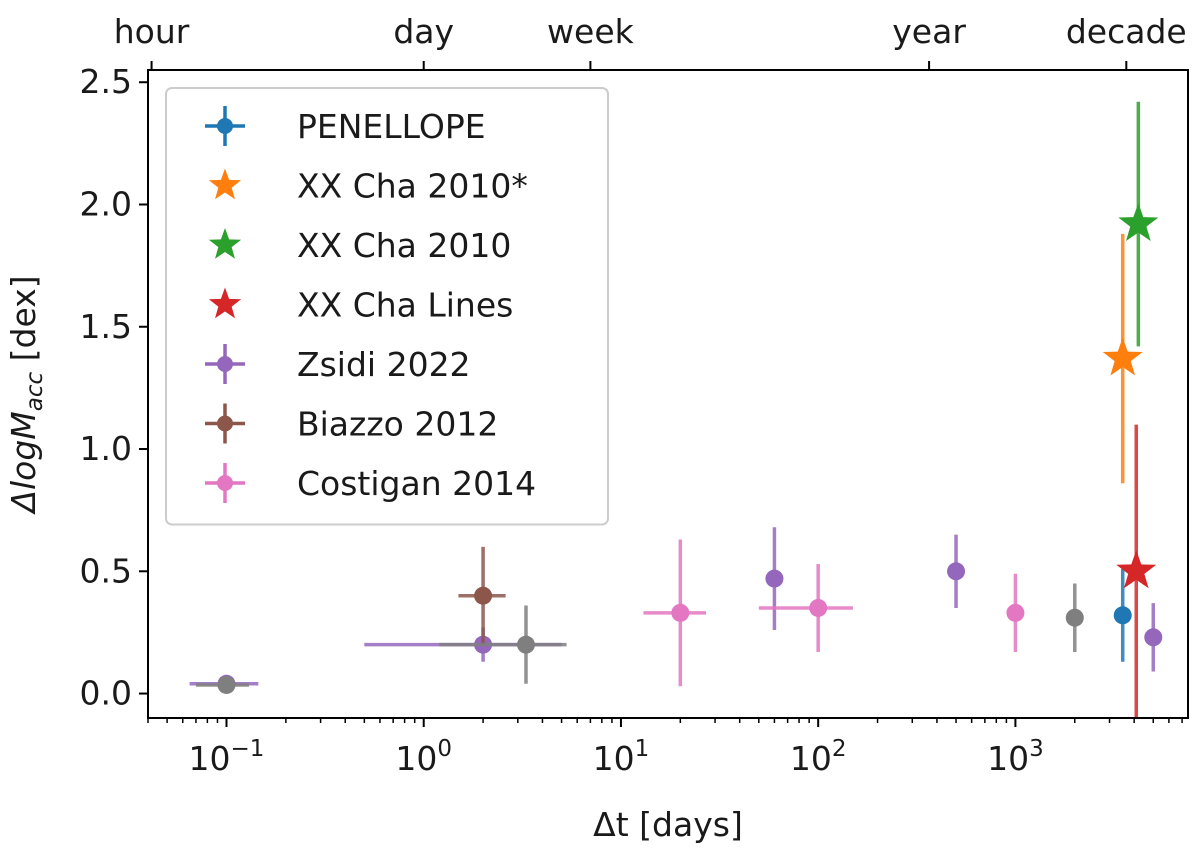  What do you see at coordinates (397, 424) in the screenshot?
I see `legend-label: Biazzo 2012` at bounding box center [397, 424].